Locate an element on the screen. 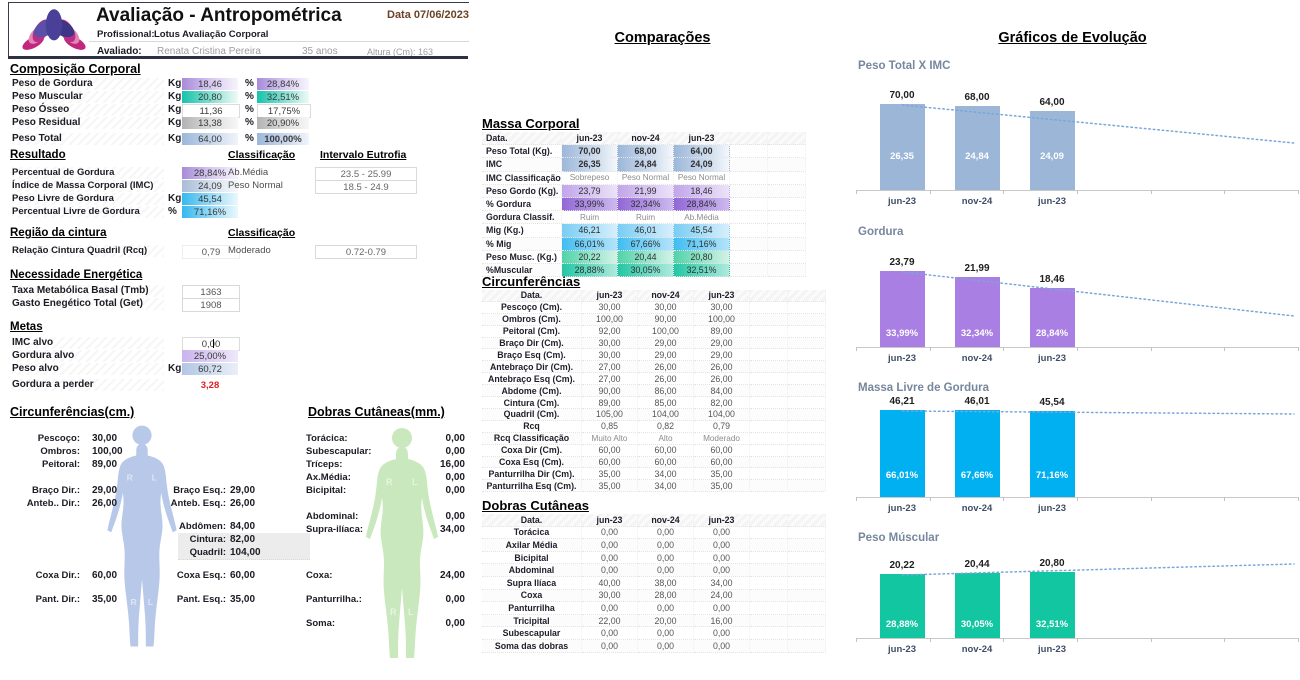 This screenshot has width=1300, height=680. chart-category-label: jun-23 is located at coordinates (1052, 649).